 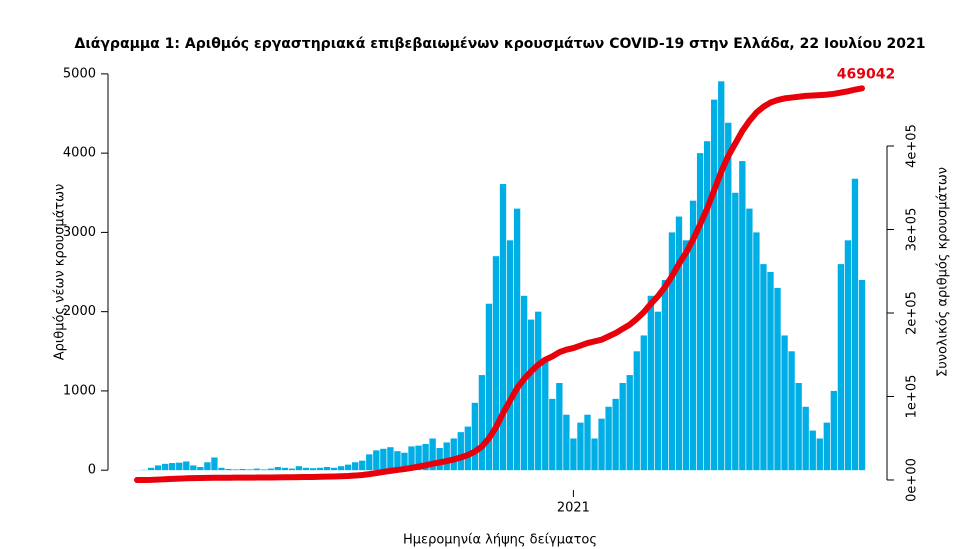 I want to click on y2-tick-label: 2e+05, so click(x=912, y=313).